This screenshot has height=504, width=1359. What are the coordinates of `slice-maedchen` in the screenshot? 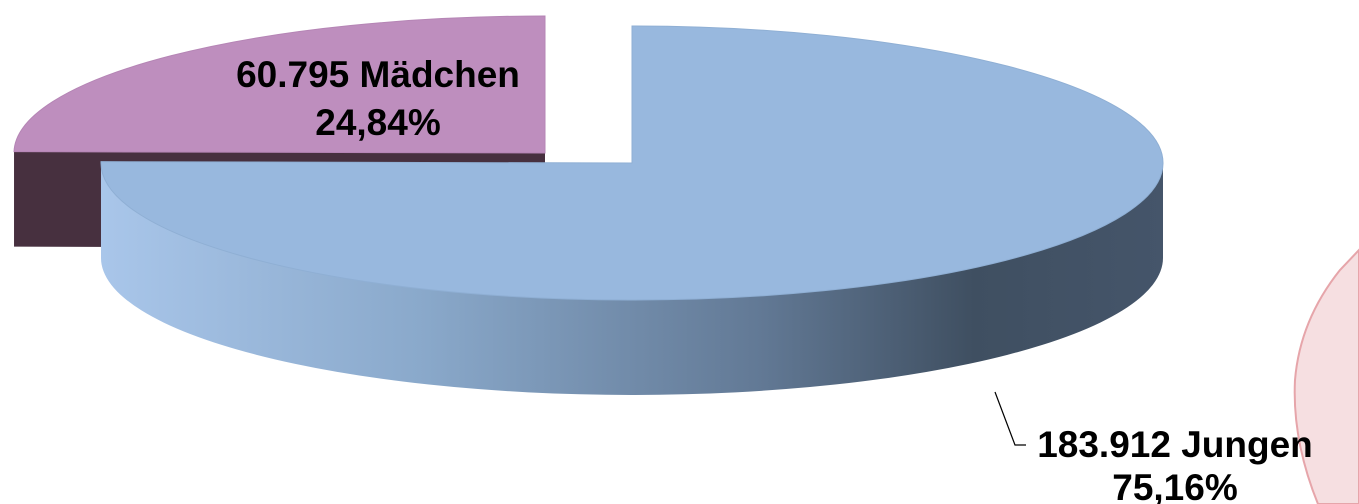 It's located at (279, 84).